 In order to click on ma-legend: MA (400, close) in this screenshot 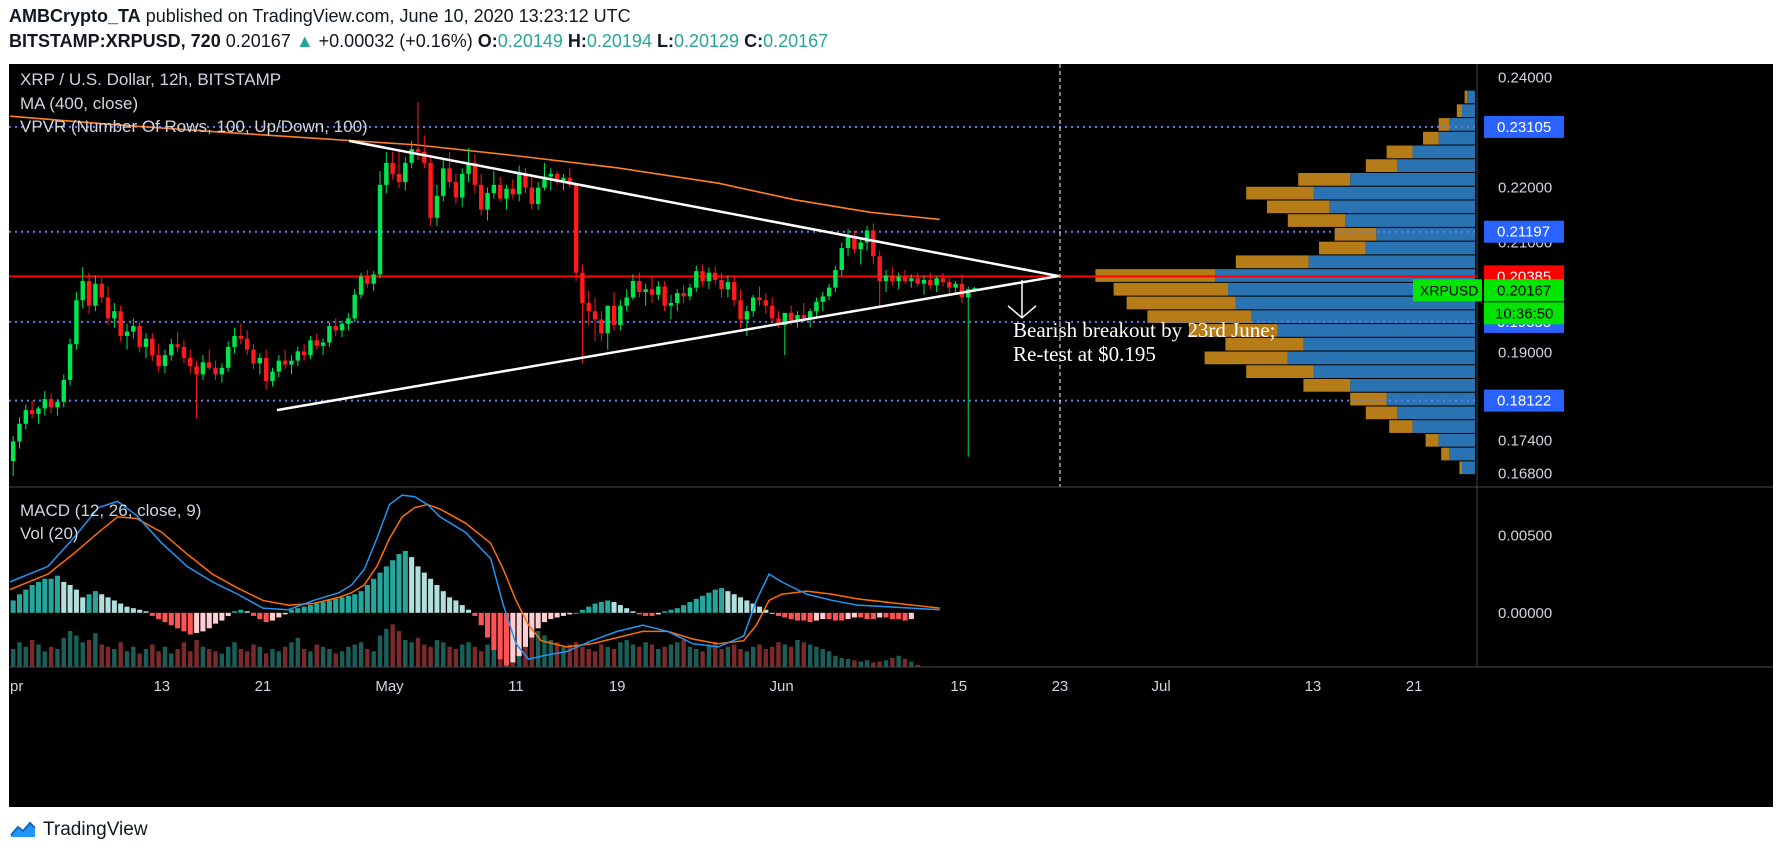, I will do `click(79, 103)`.